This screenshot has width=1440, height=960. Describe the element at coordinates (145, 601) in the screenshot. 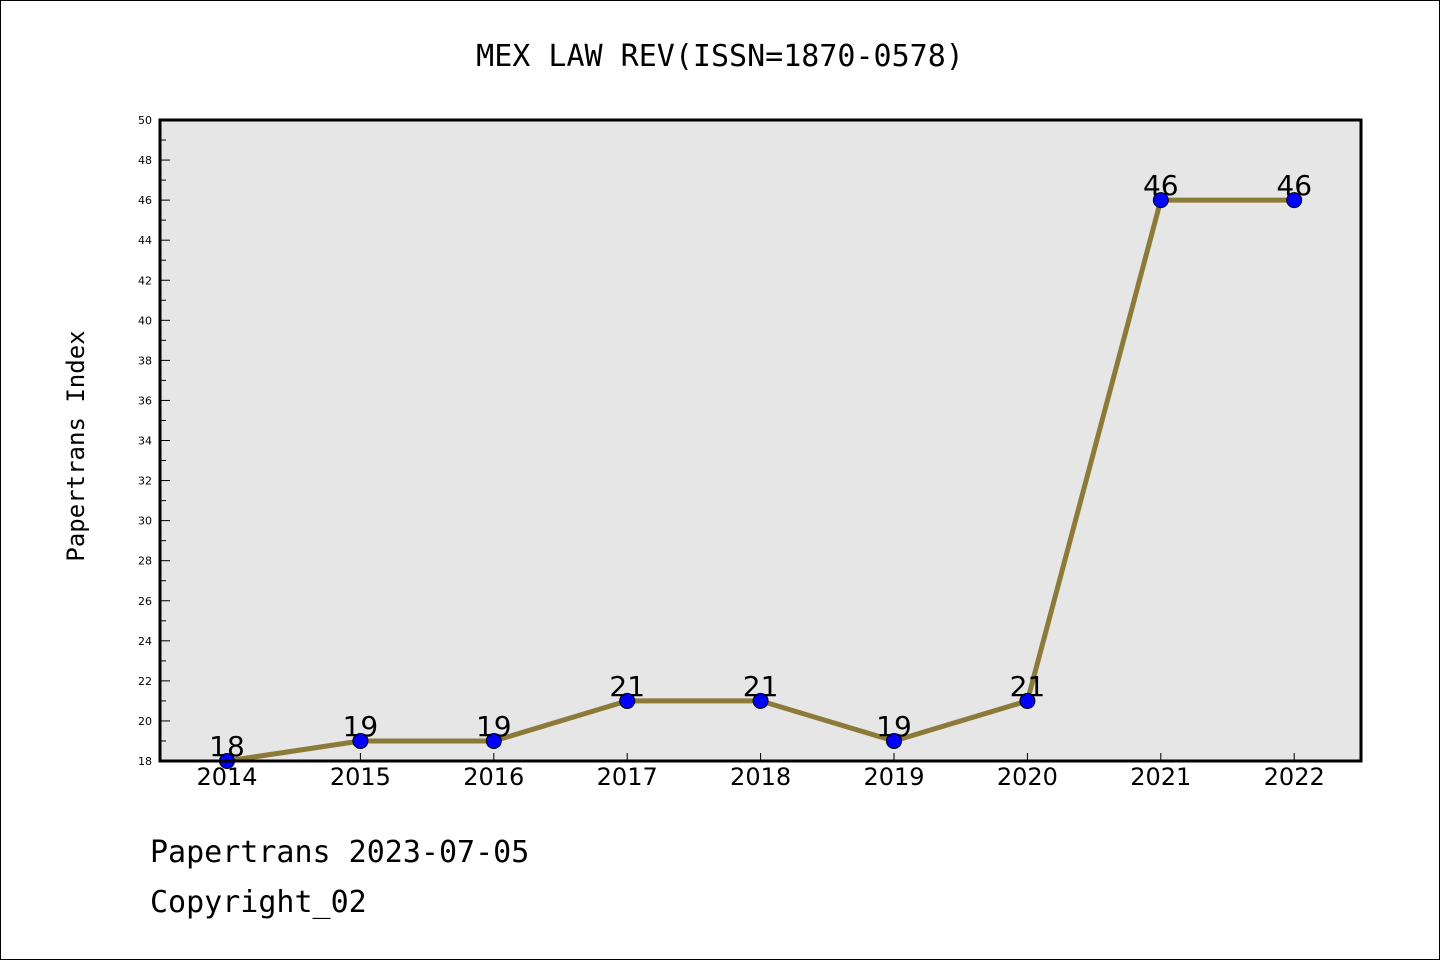

I see `y-tick-label: 26` at that location.